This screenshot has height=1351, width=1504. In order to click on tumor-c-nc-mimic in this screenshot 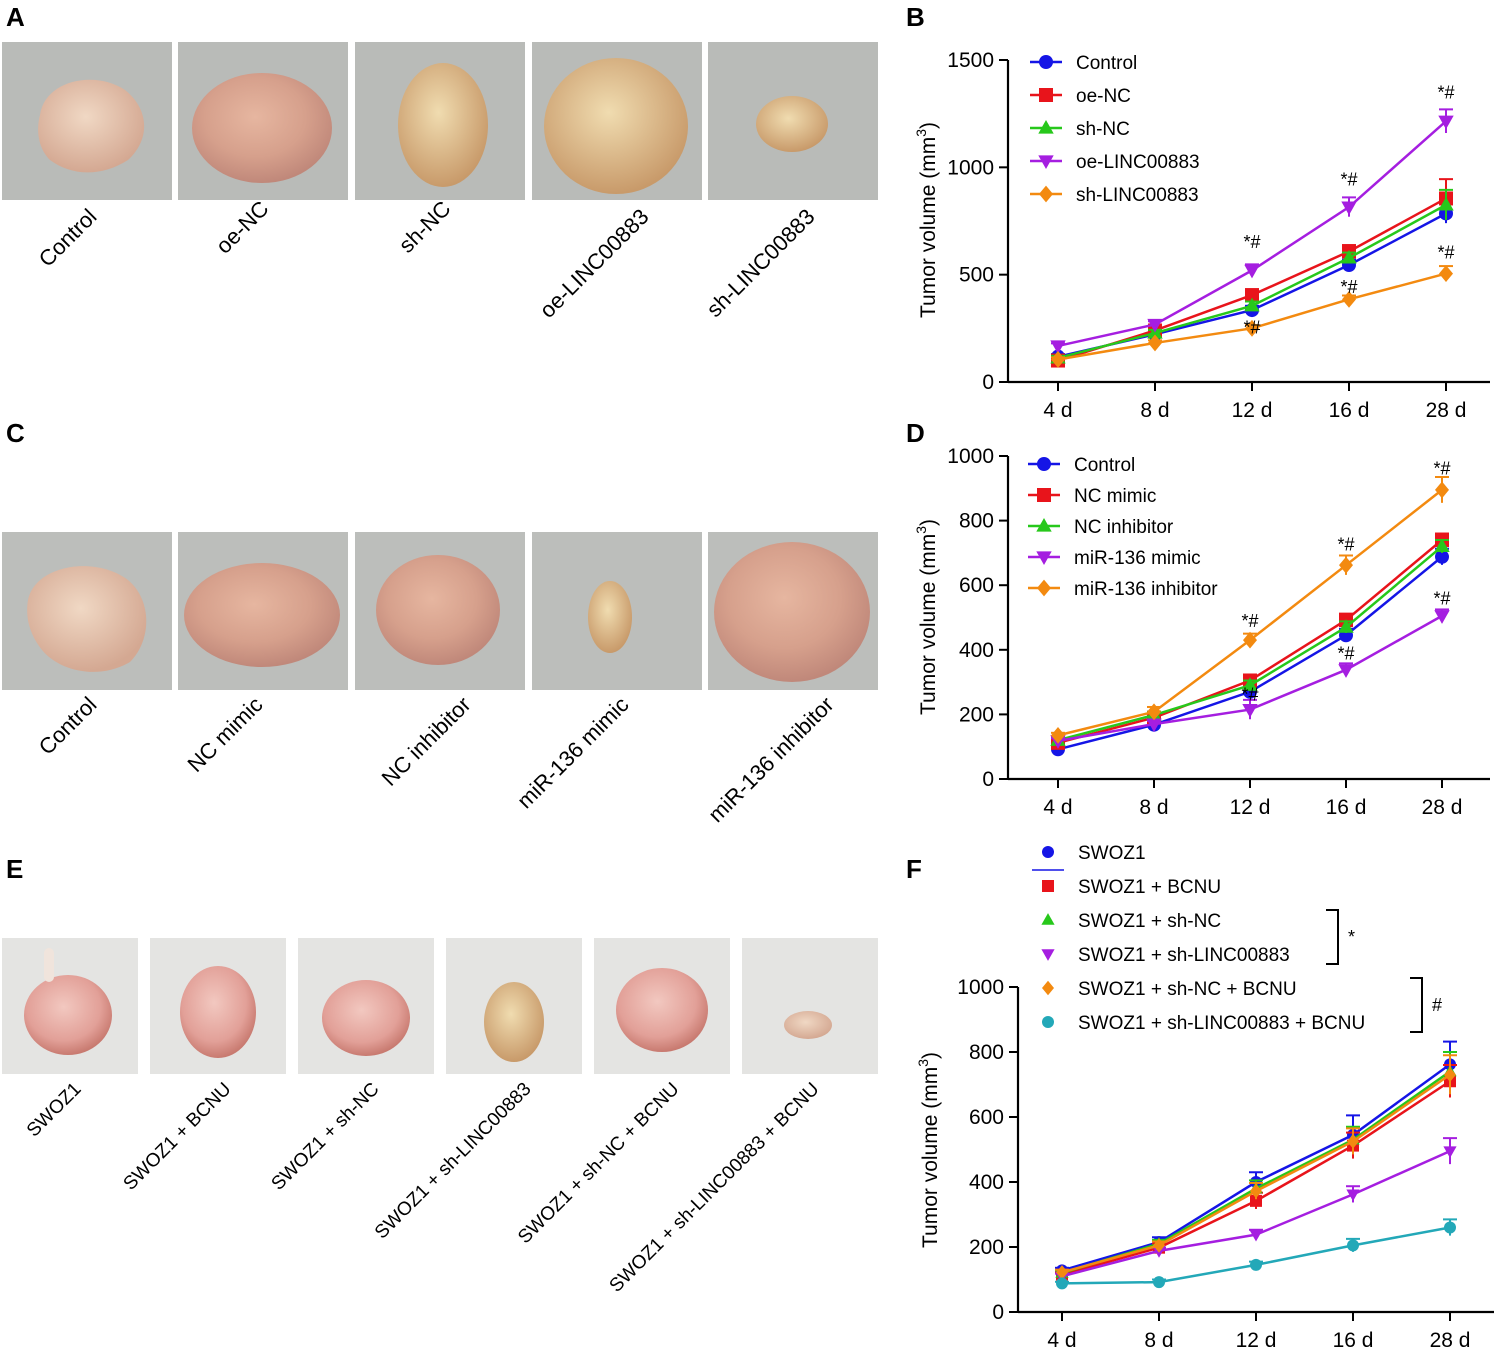, I will do `click(262, 615)`.